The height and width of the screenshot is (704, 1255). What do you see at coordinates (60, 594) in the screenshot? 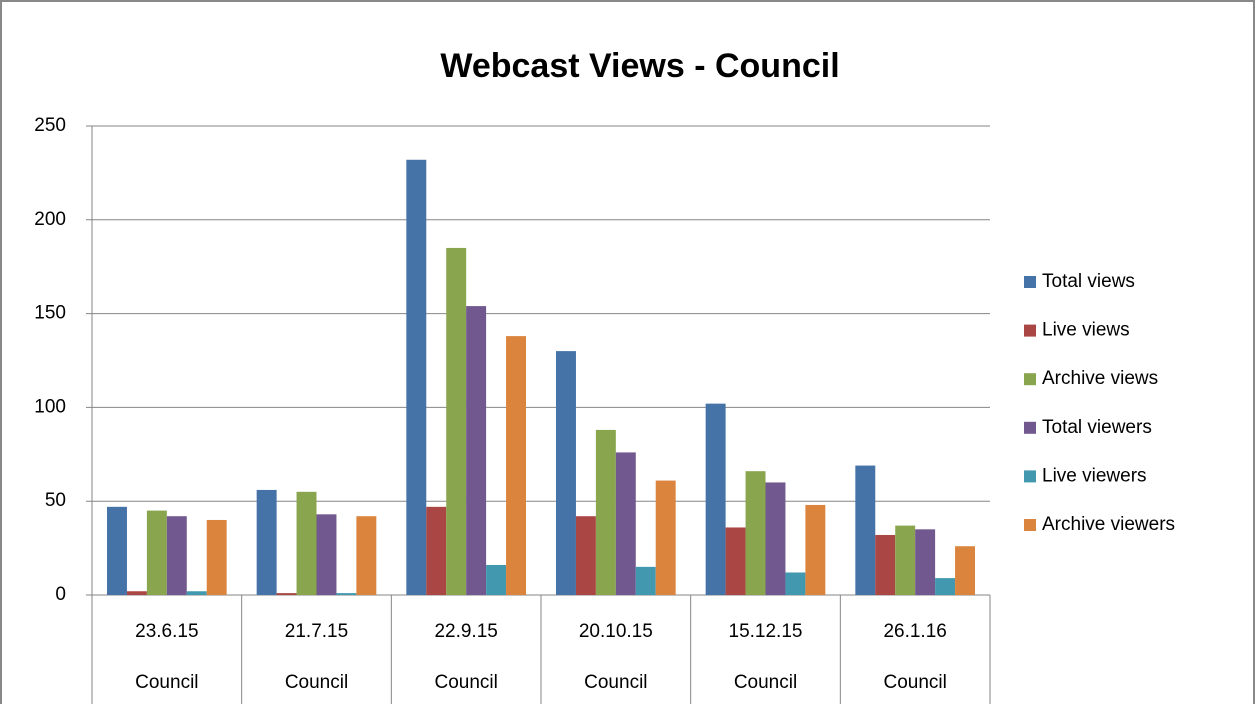
I see `y-tick-label: 0` at bounding box center [60, 594].